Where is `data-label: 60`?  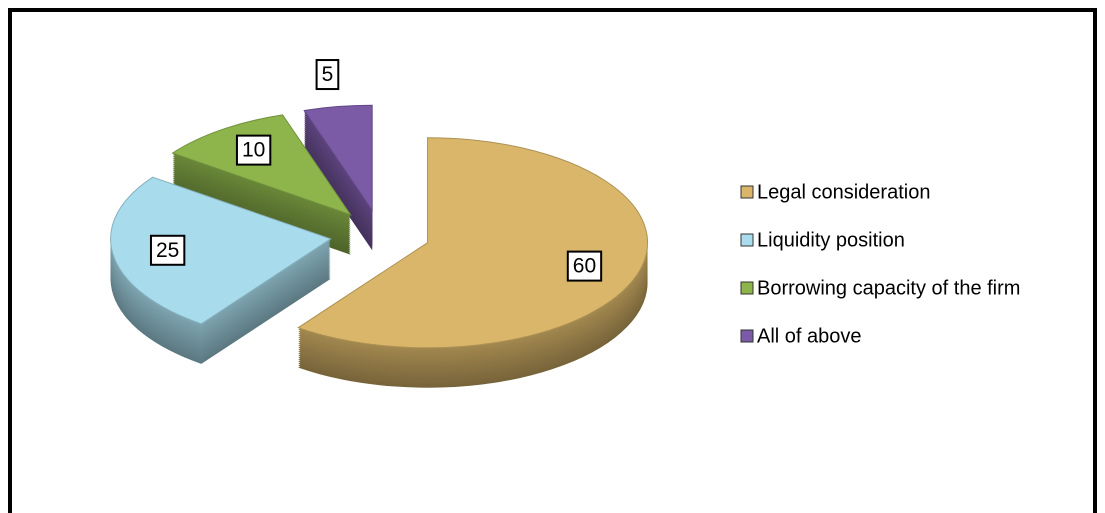 data-label: 60 is located at coordinates (584, 266).